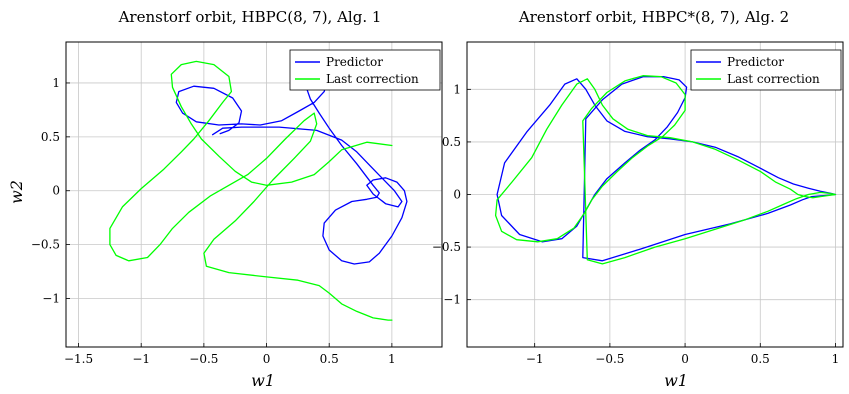  What do you see at coordinates (653, 17) in the screenshot?
I see `chart-title: Arenstorf orbit, HBPC*(8, 7), Alg. 2` at bounding box center [653, 17].